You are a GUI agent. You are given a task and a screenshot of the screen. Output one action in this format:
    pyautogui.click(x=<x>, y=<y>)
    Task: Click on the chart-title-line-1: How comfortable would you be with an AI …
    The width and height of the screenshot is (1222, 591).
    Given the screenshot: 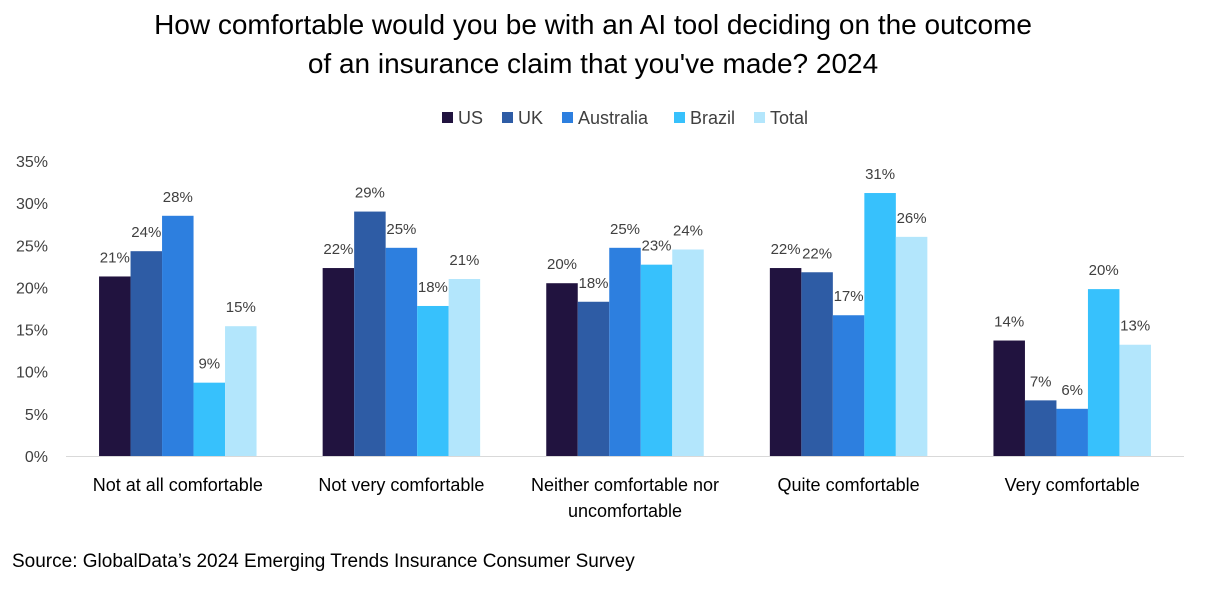 What is the action you would take?
    pyautogui.click(x=593, y=24)
    